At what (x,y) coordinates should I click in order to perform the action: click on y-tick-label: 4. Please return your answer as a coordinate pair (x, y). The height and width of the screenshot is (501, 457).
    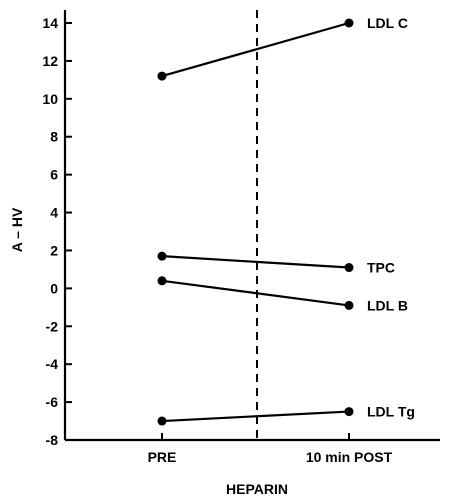
    Looking at the image, I should click on (54, 213).